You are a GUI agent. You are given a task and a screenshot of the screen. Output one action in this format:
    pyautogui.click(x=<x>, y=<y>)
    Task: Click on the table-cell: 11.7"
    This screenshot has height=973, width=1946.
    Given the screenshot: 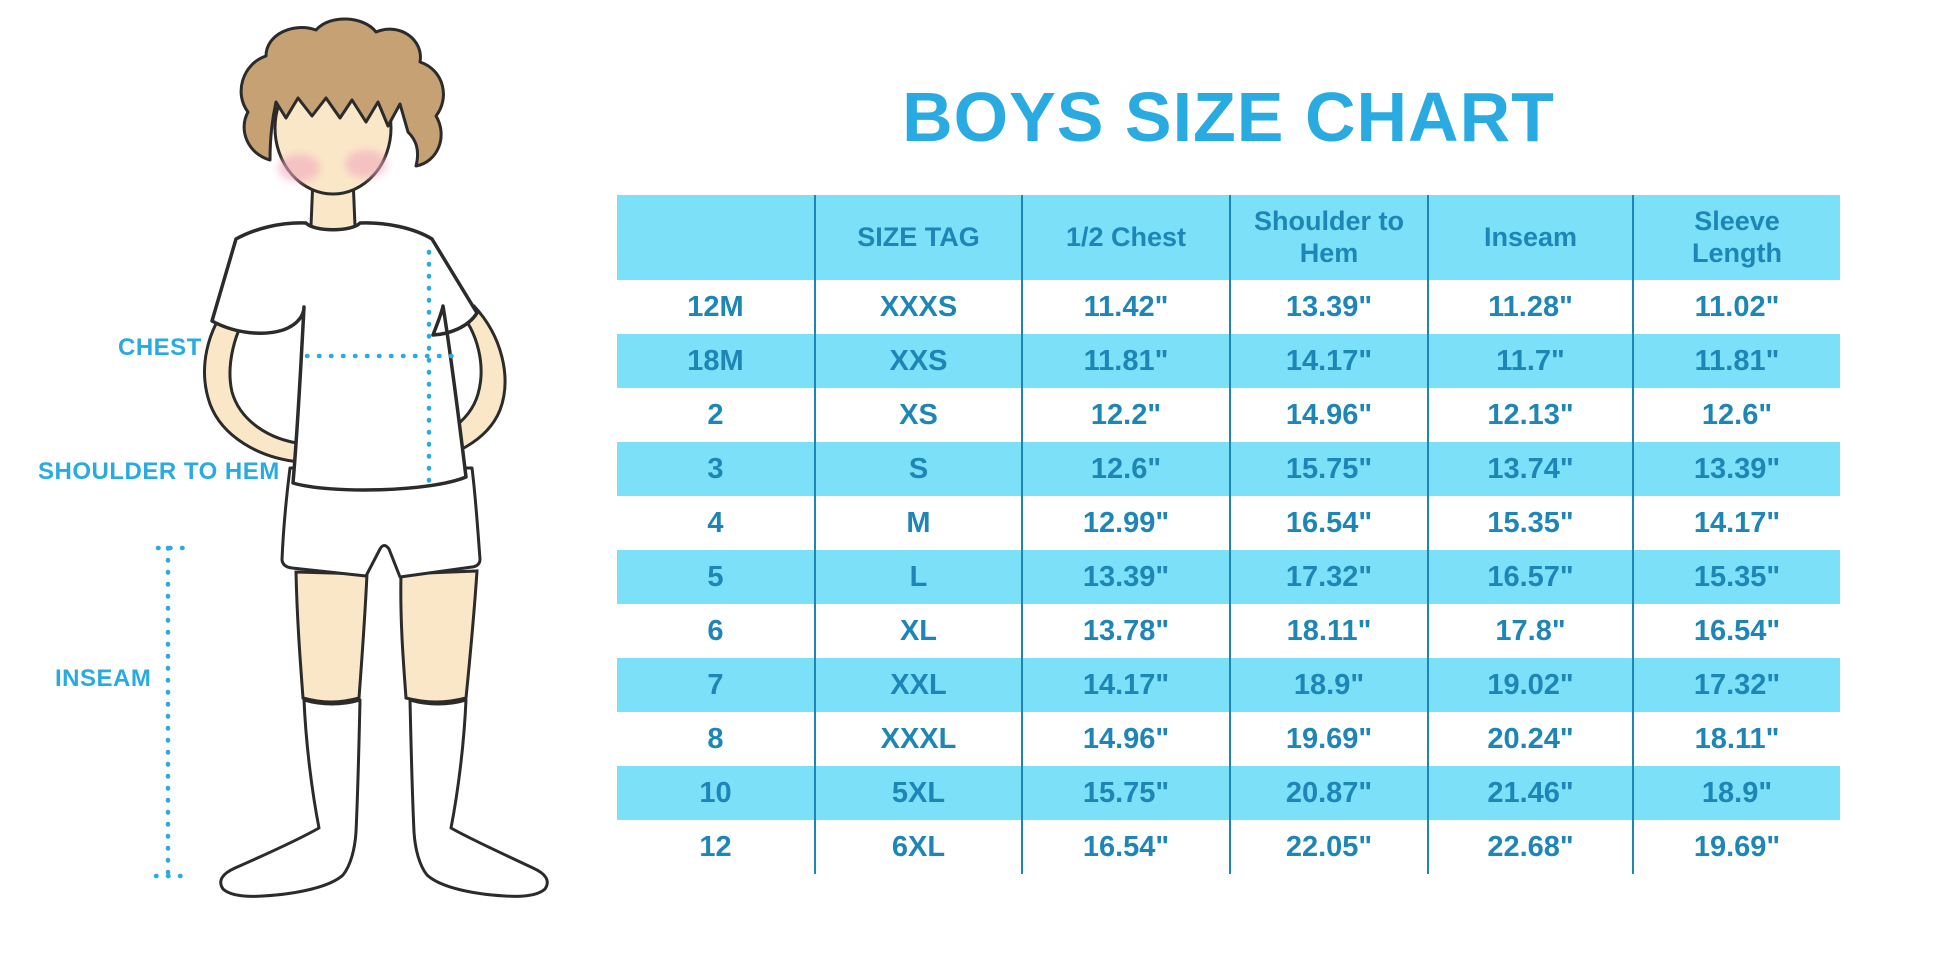 What is the action you would take?
    pyautogui.click(x=1530, y=361)
    